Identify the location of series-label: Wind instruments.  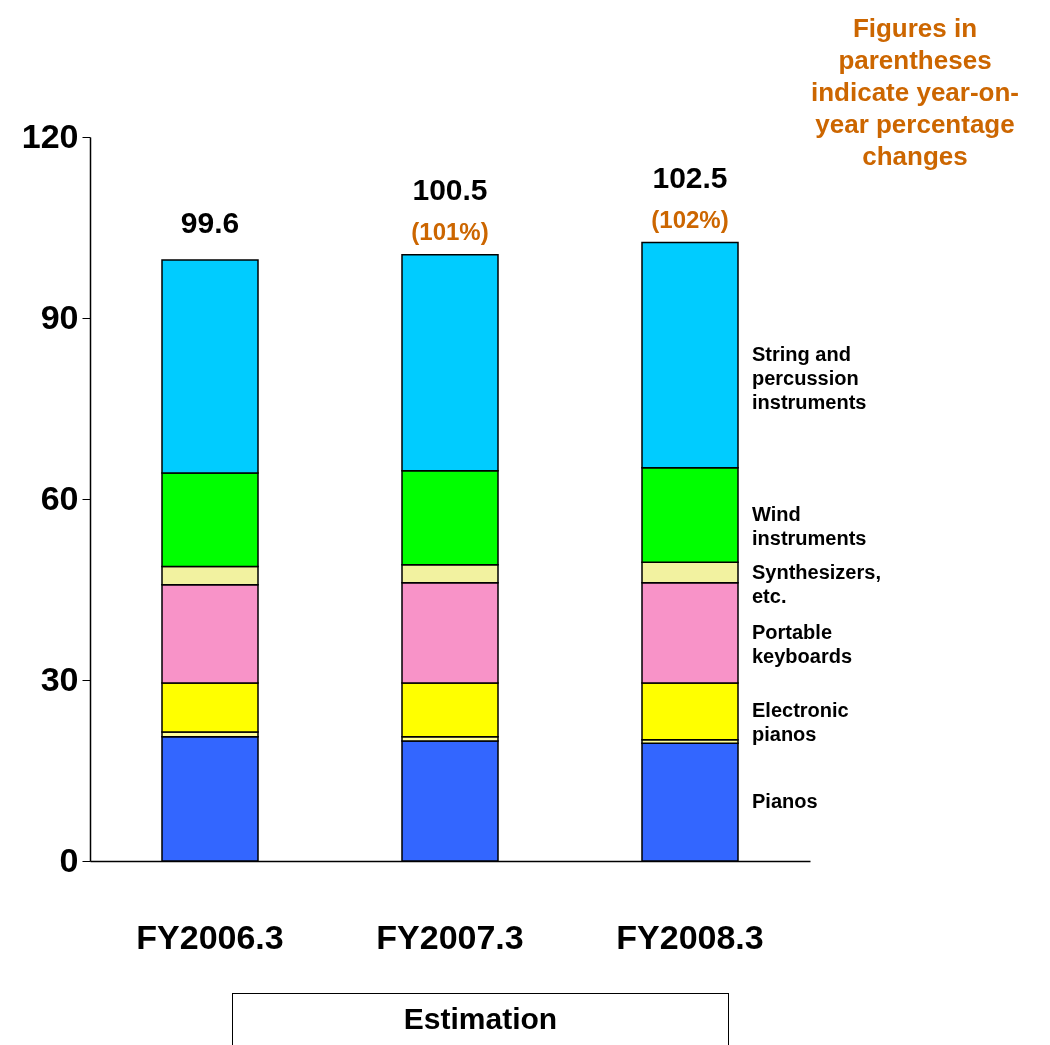
(809, 525).